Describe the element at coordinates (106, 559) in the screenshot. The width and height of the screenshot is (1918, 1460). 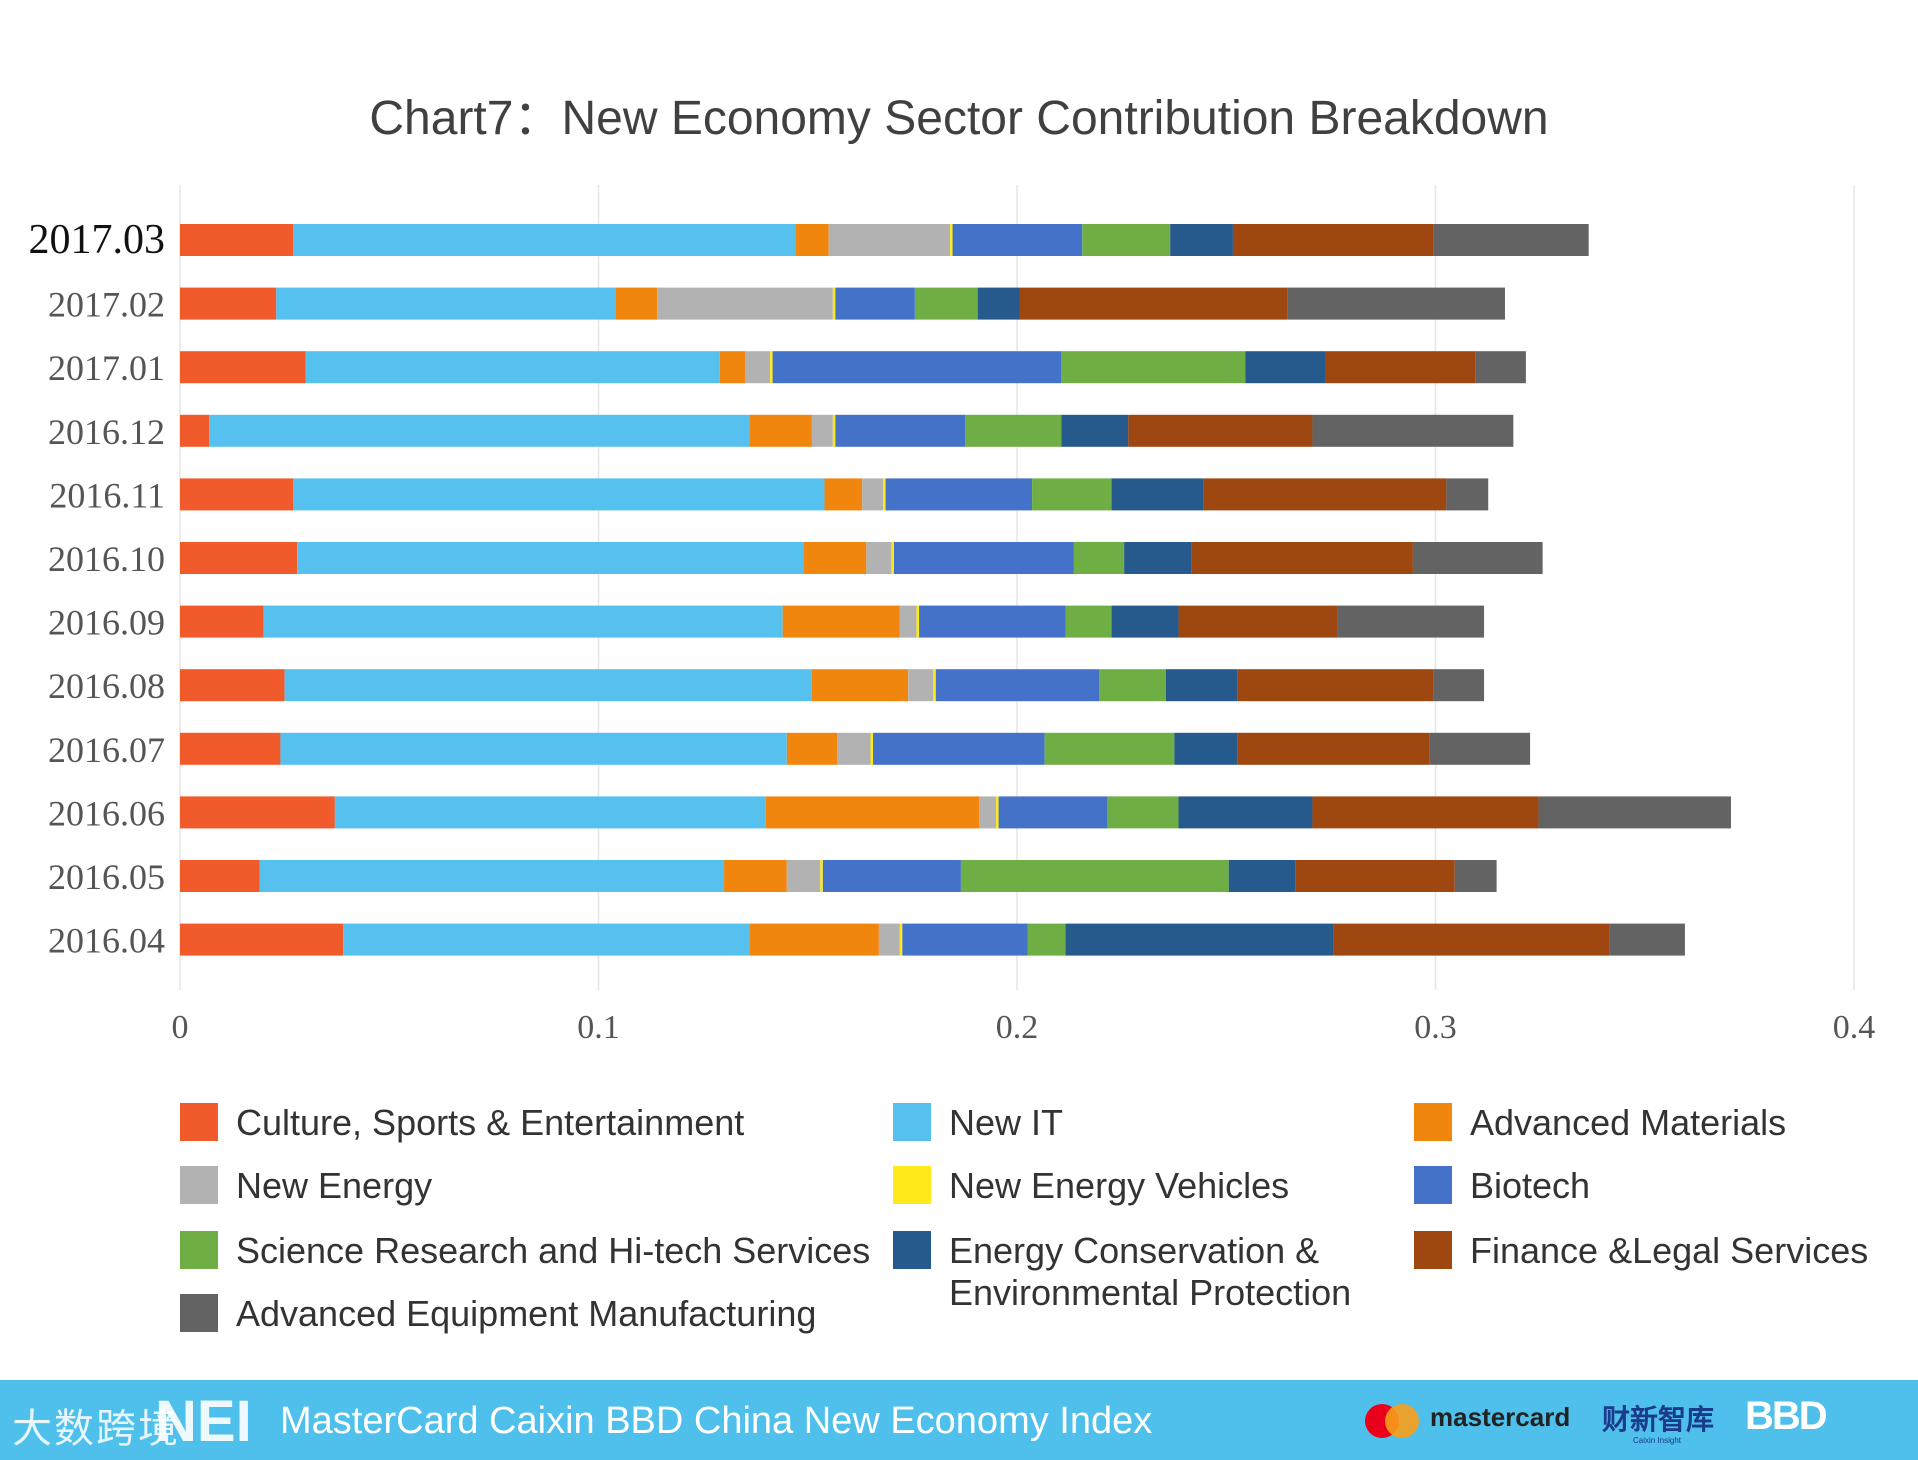
I see `y-category-label: 2016.10` at that location.